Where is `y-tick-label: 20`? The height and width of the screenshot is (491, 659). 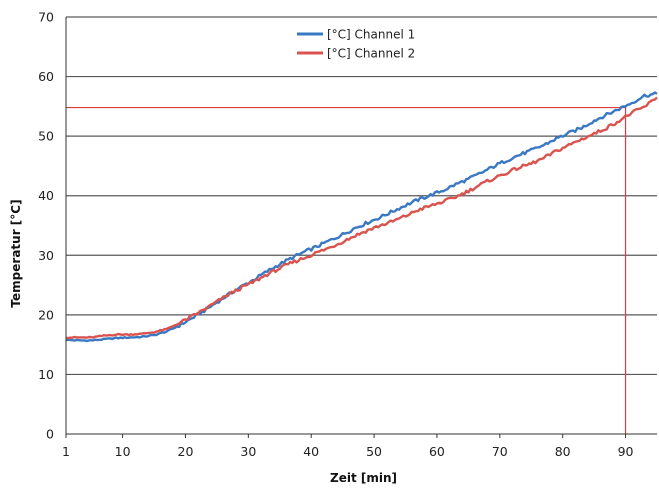
y-tick-label: 20 is located at coordinates (46, 314).